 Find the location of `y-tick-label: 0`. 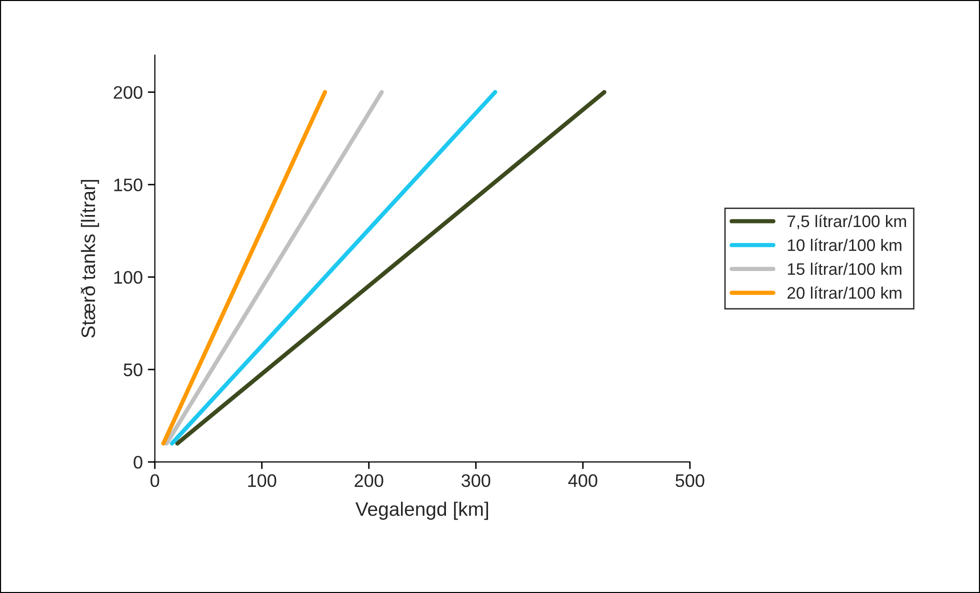

y-tick-label: 0 is located at coordinates (138, 462).